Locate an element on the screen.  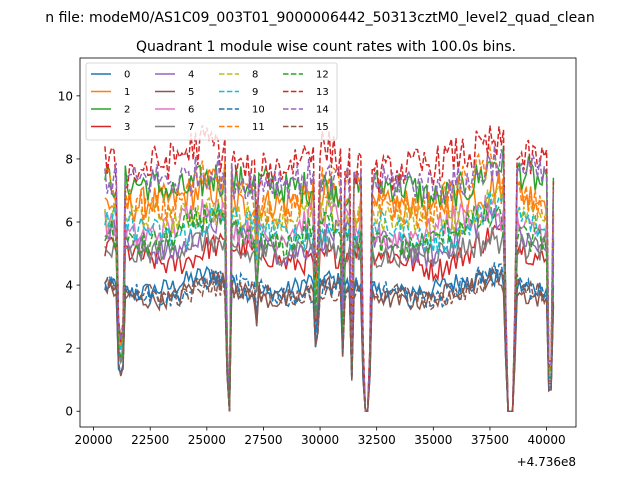
y-tick-label: 2 is located at coordinates (69, 349).